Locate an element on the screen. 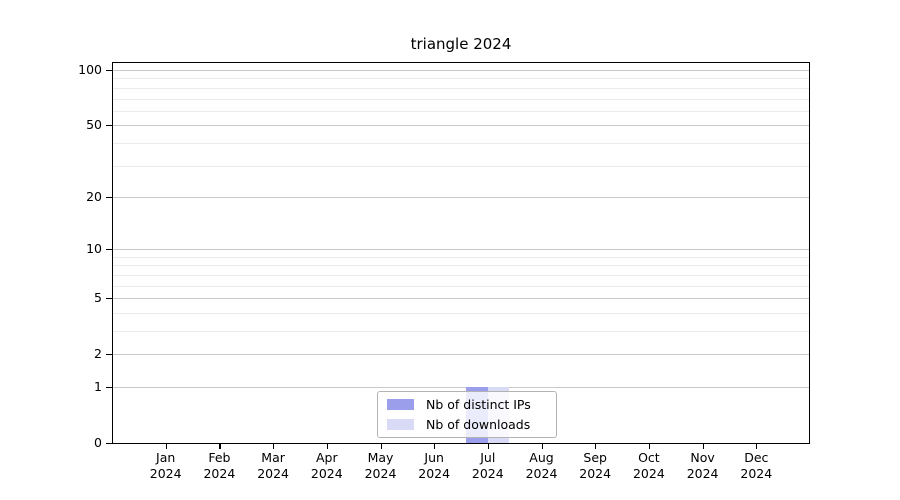 This screenshot has height=500, width=900. x-tick-label: Apr 2024 is located at coordinates (327, 466).